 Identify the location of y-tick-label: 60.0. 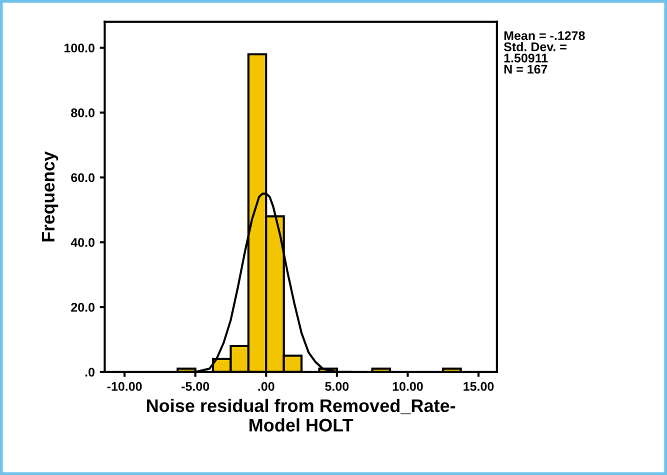
(82, 177).